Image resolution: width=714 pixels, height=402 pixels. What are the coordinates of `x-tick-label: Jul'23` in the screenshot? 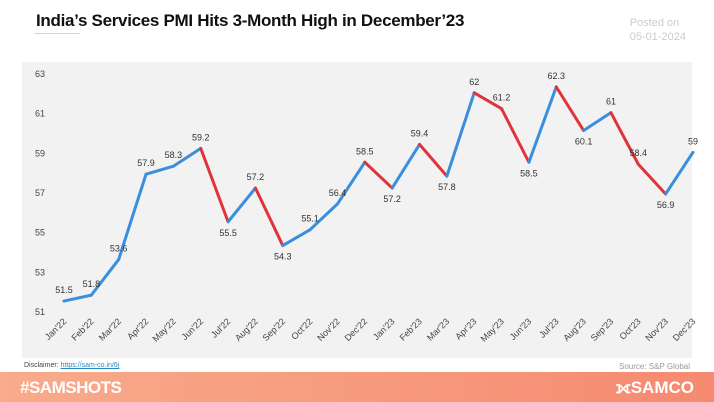 It's located at (549, 328).